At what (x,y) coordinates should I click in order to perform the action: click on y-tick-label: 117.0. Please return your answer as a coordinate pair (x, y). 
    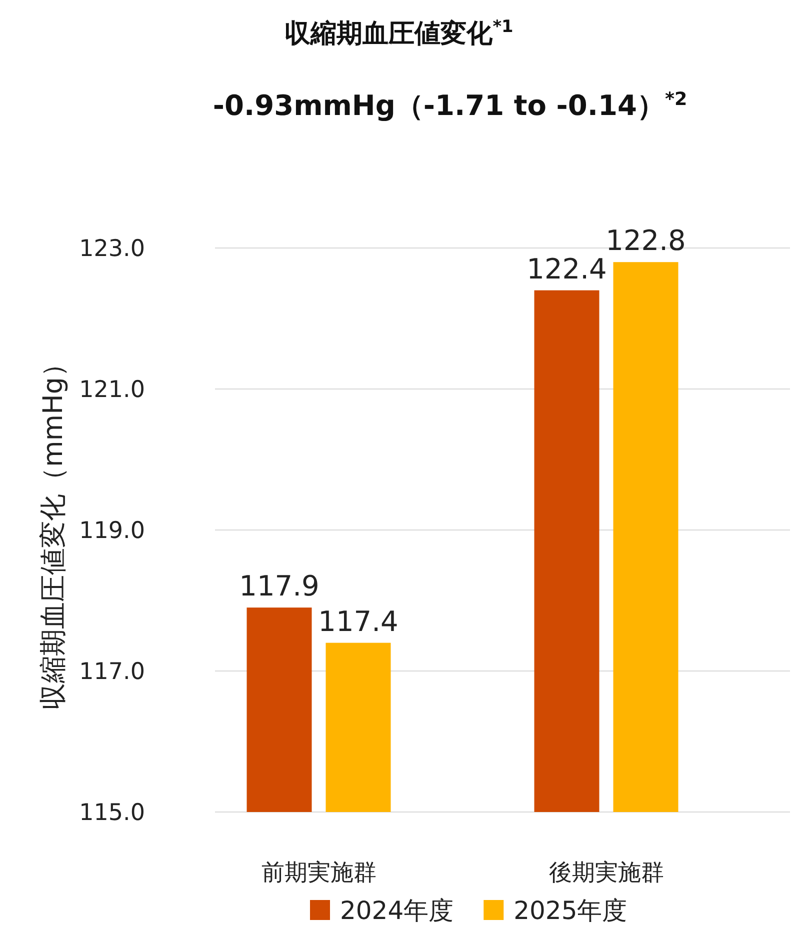
    Looking at the image, I should click on (112, 672).